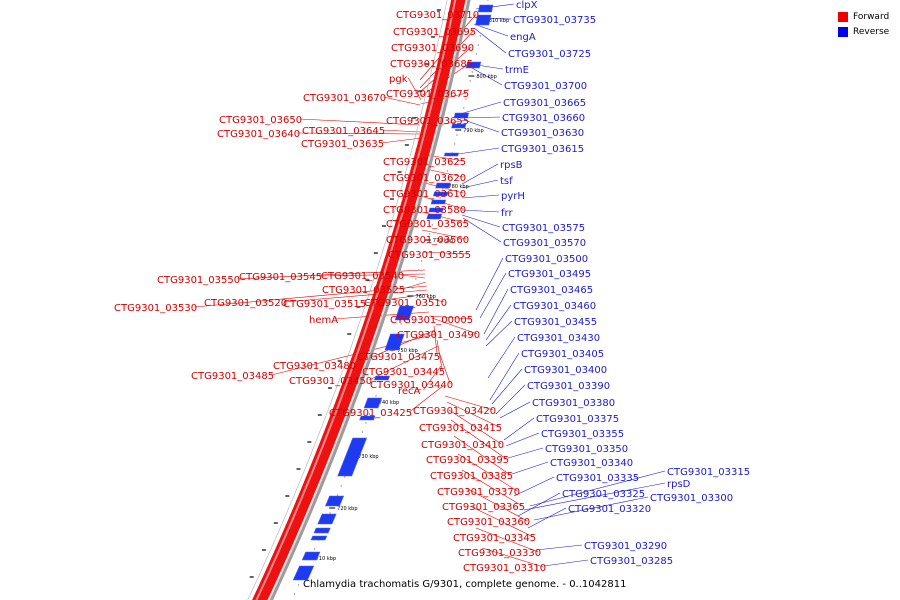 The width and height of the screenshot is (900, 600). I want to click on forward-gene-label: CTG9301_03520, so click(245, 303).